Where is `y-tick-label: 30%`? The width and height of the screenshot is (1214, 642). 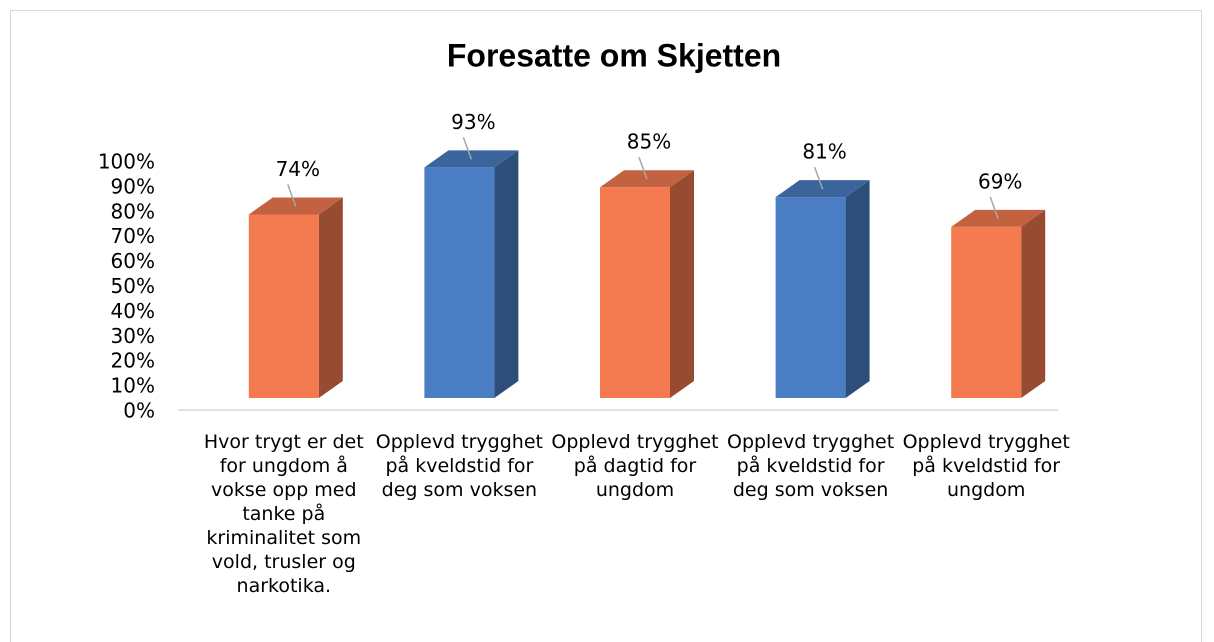
y-tick-label: 30% is located at coordinates (133, 336).